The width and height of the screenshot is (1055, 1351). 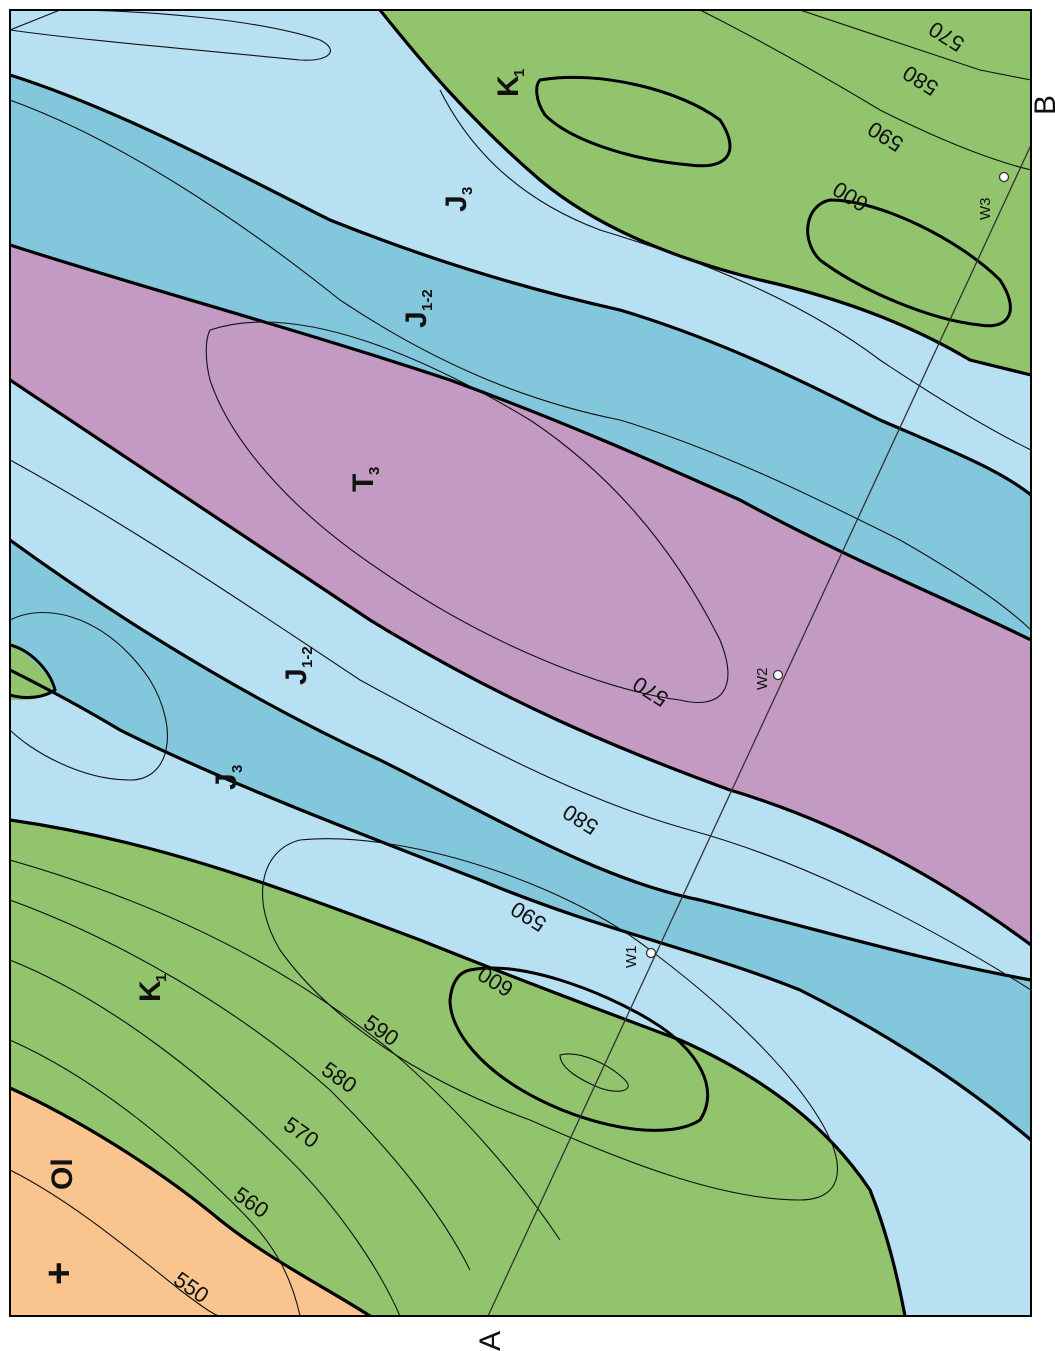 What do you see at coordinates (150, 991) in the screenshot?
I see `unit-label-k1-west-main: K` at bounding box center [150, 991].